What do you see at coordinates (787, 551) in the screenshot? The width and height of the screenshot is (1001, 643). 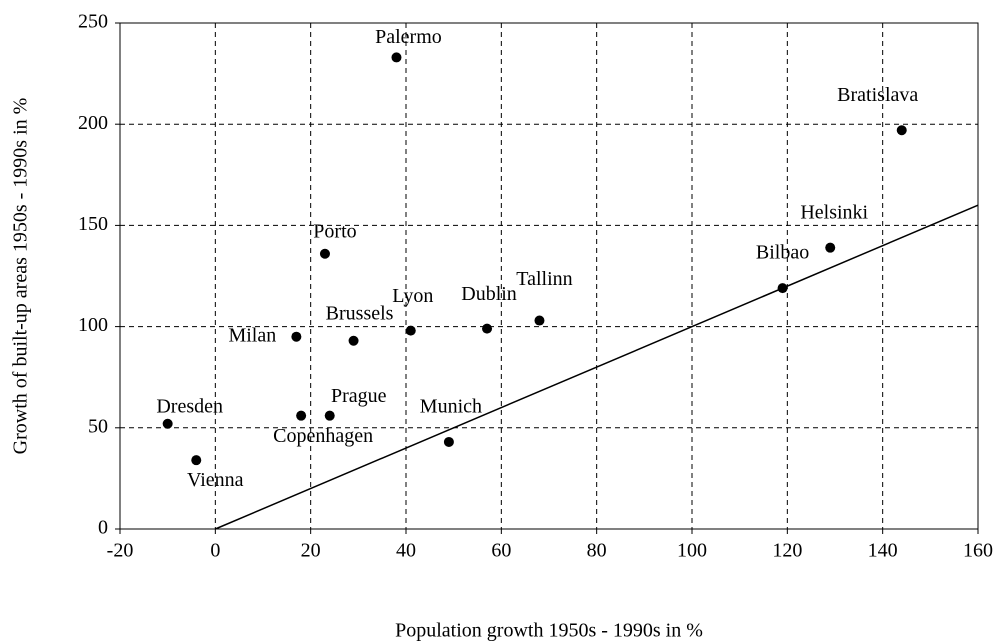 I see `x-tick-label: 120` at bounding box center [787, 551].